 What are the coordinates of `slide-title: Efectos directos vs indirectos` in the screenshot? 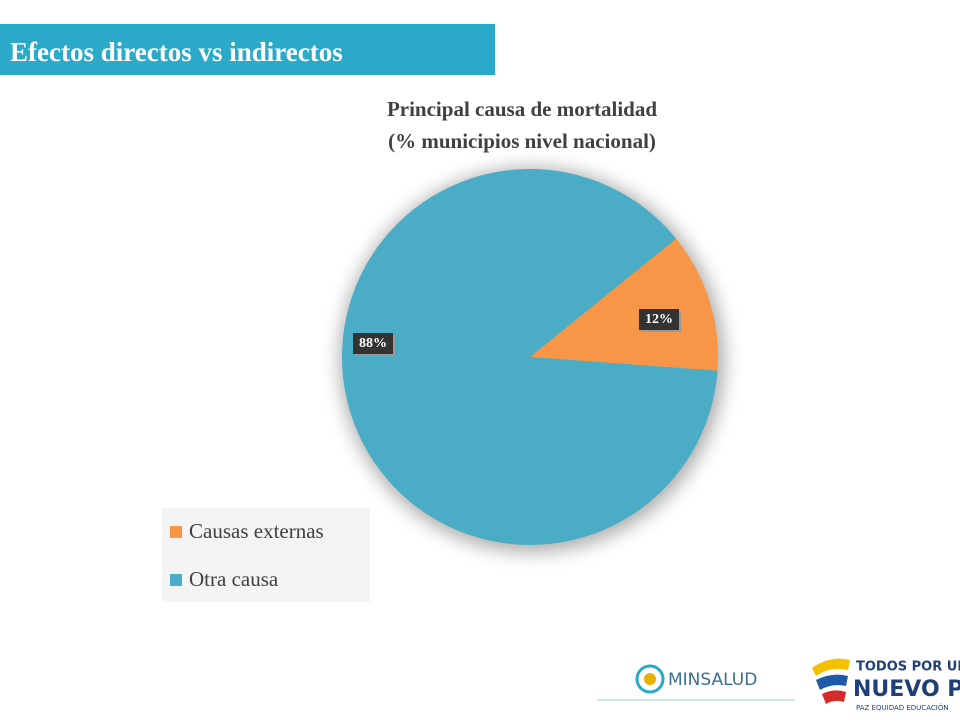 It's located at (176, 52).